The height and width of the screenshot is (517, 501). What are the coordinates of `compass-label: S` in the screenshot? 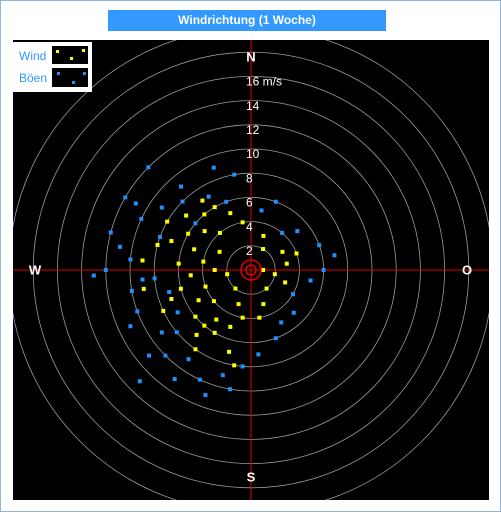 It's located at (251, 476).